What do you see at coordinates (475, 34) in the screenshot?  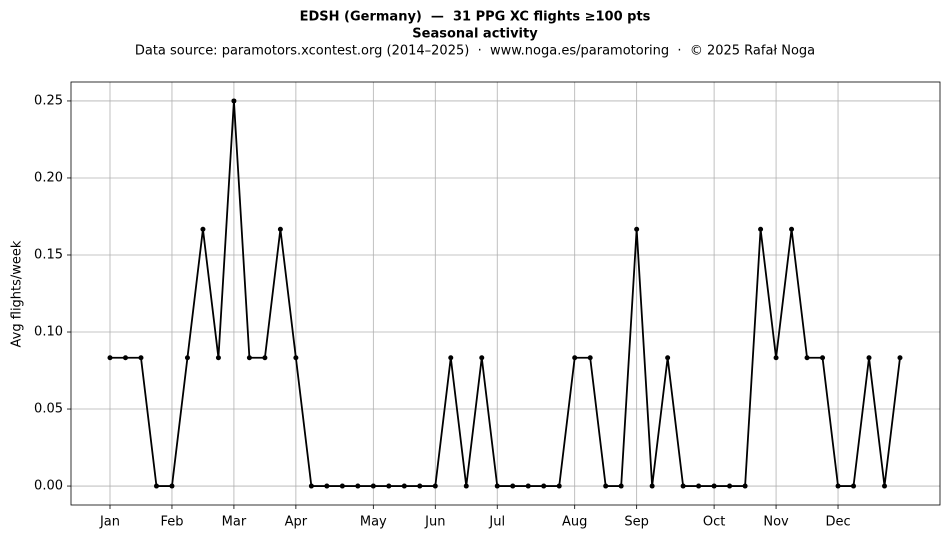 I see `chart-subtitle: Seasonal activity` at bounding box center [475, 34].